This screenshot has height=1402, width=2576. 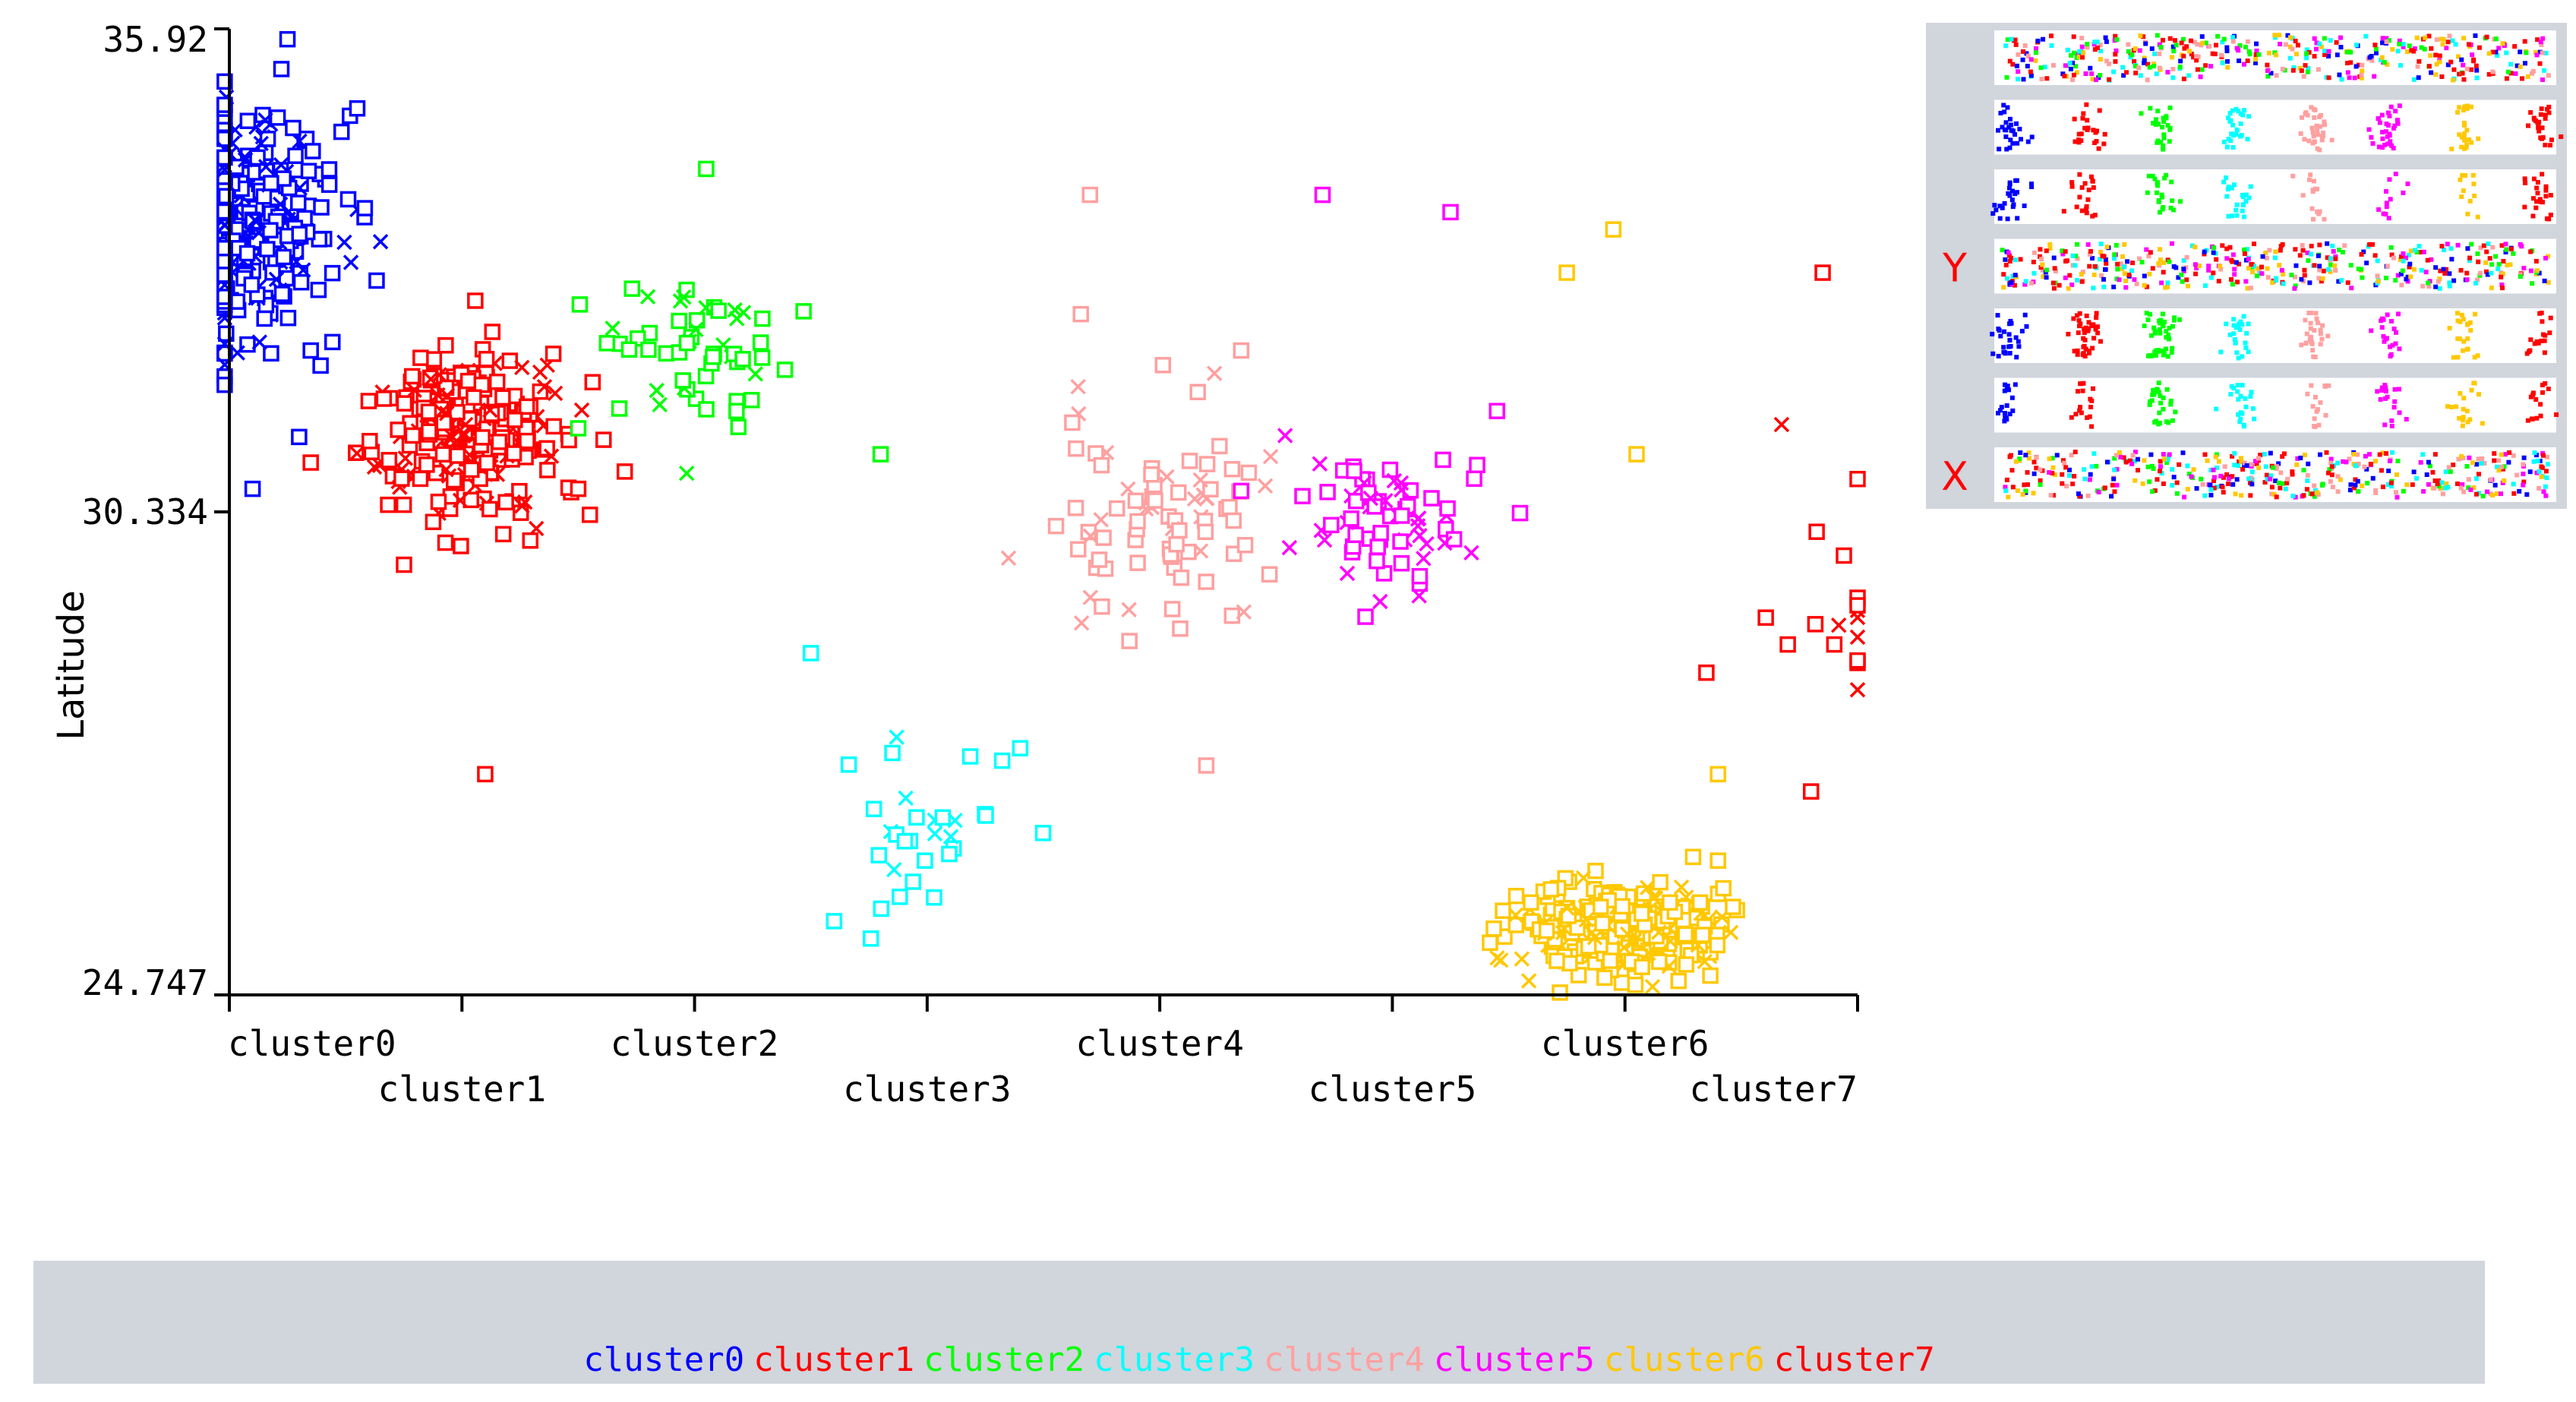 I want to click on legend-item-cluster4: cluster4, so click(x=1344, y=1359).